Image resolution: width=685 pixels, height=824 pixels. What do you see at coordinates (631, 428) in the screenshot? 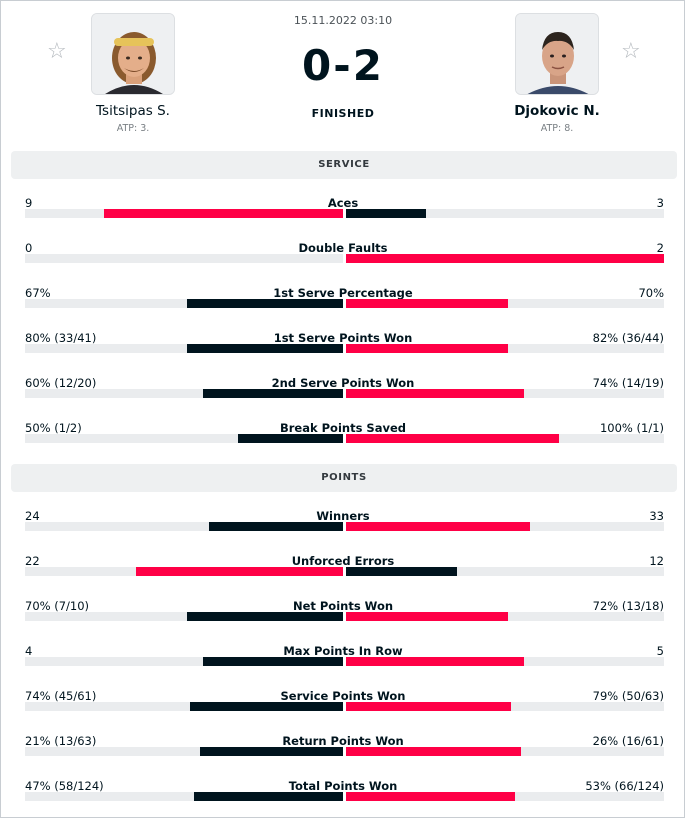
I see `away-stat-value: 100% (1/1)` at bounding box center [631, 428].